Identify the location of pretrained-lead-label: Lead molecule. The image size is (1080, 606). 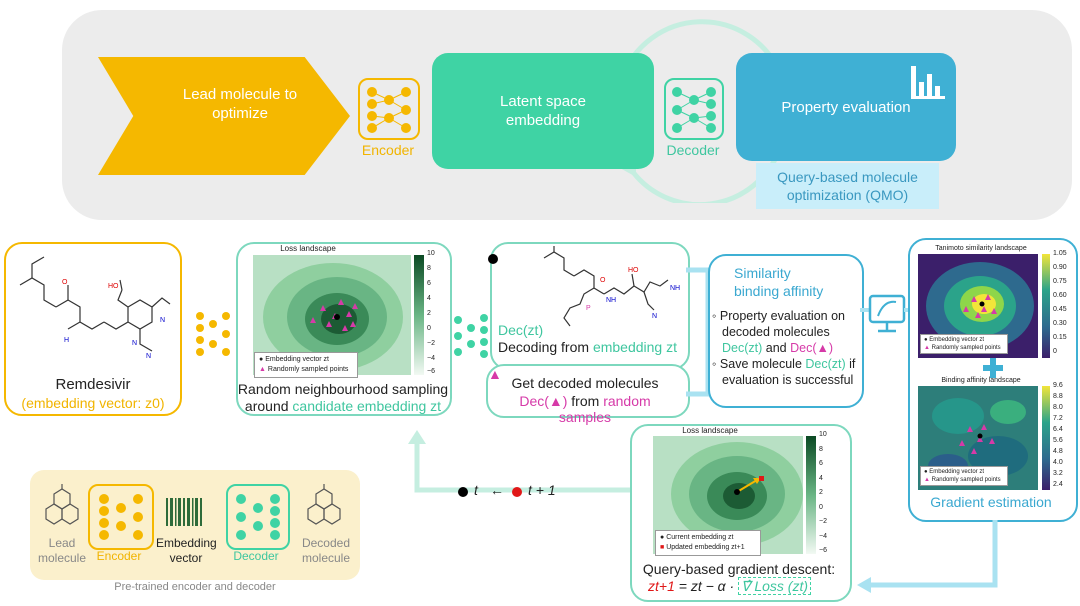
(62, 550).